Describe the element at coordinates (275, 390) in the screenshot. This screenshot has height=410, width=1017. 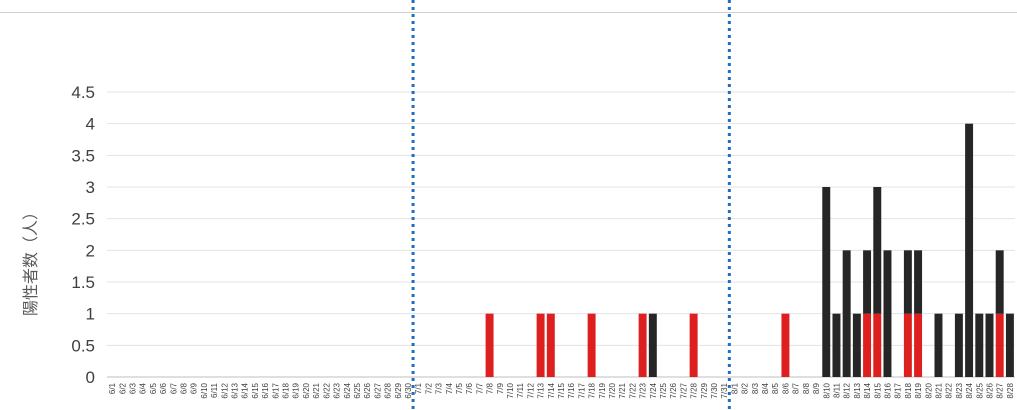
I see `x-tick-label: 6/17` at that location.